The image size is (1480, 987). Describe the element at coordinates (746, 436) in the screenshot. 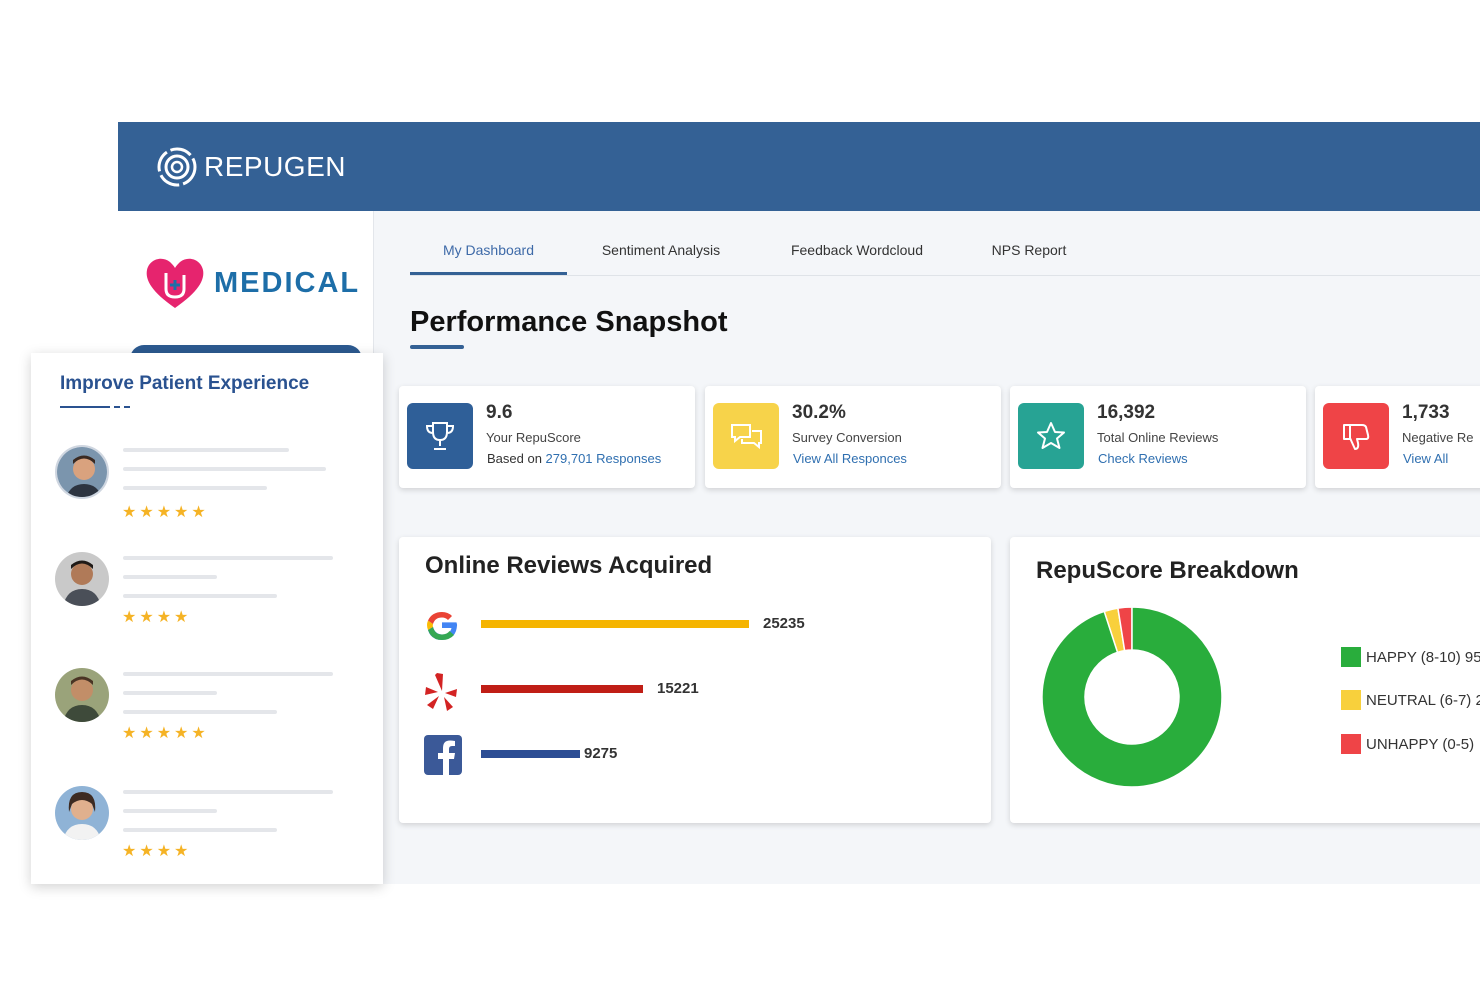

I see `chat-bubbles-icon` at that location.